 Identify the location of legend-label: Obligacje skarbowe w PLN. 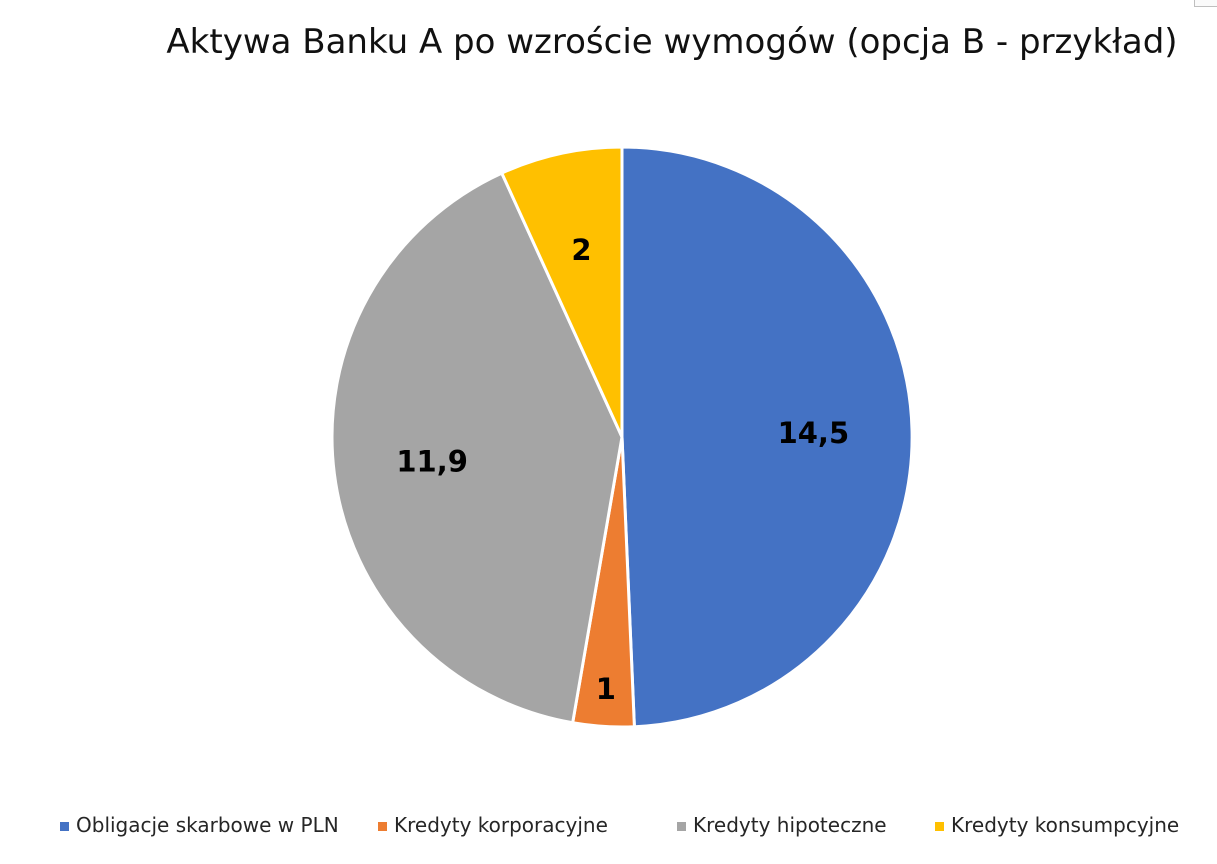
(207, 825).